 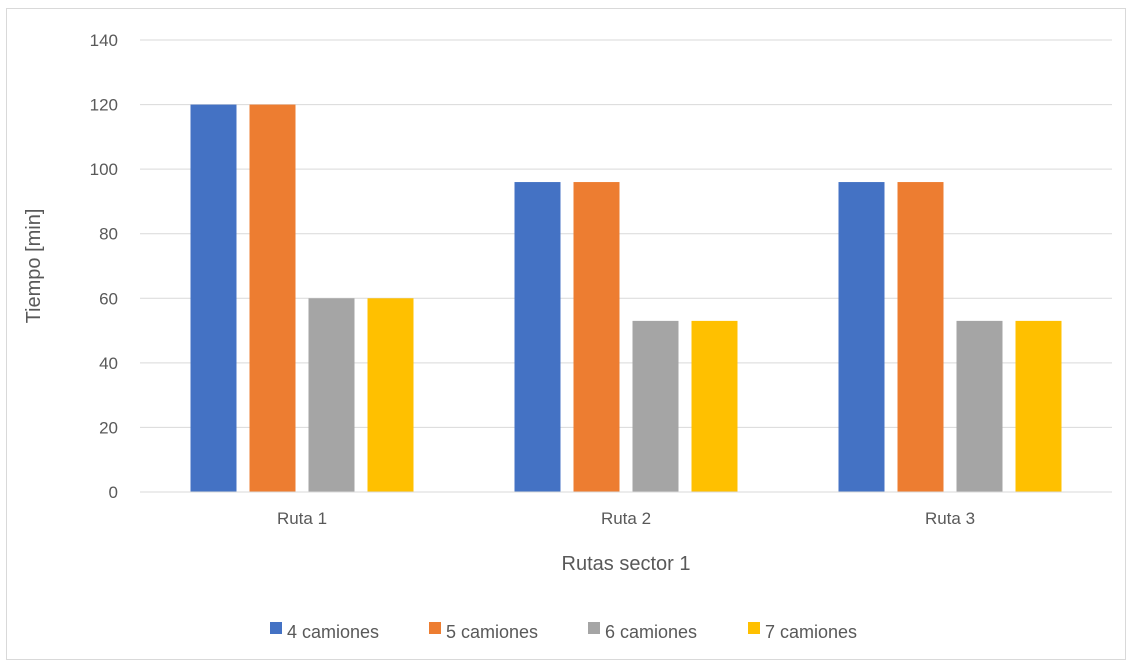 What do you see at coordinates (104, 105) in the screenshot?
I see `y-tick-label: 120` at bounding box center [104, 105].